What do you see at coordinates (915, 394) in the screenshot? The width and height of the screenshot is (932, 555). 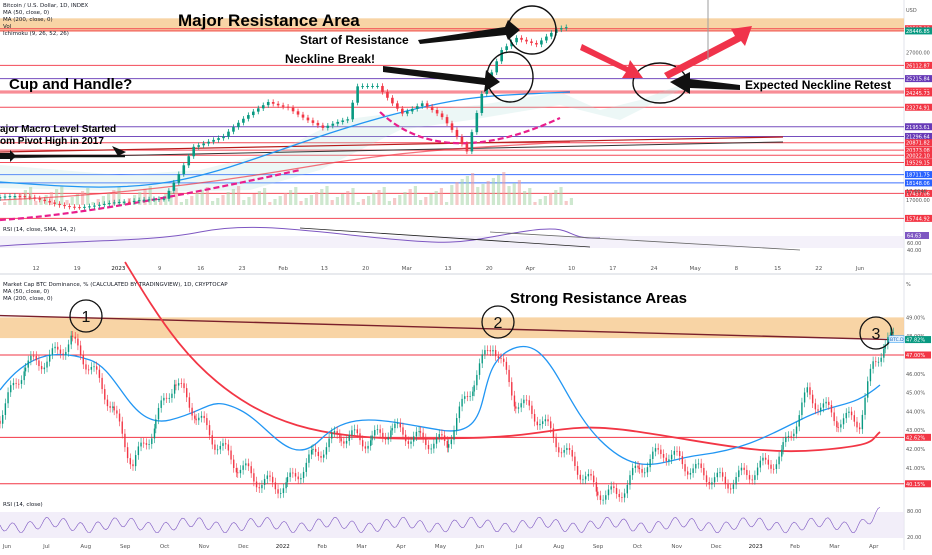 I see `bottom-price-label: 45.00%` at bounding box center [915, 394].